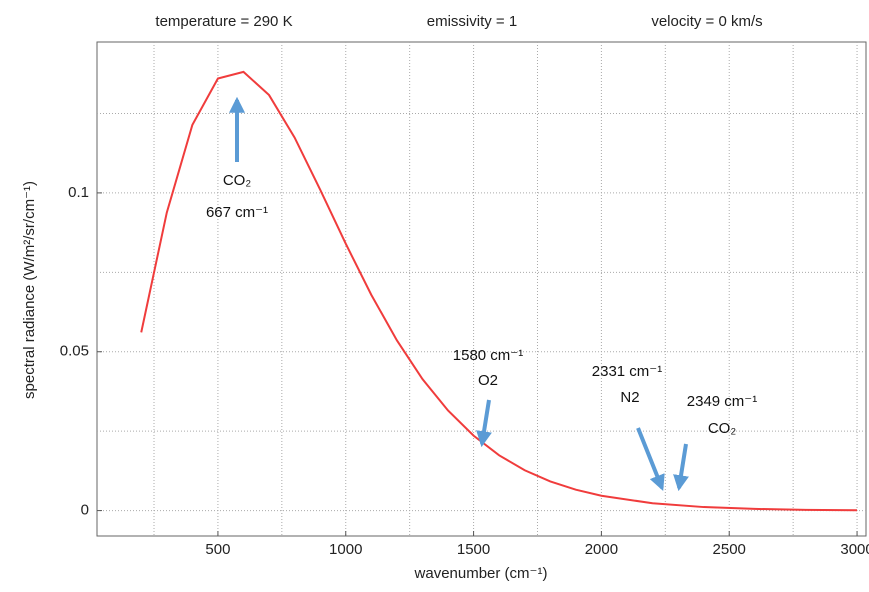  Describe the element at coordinates (85, 510) in the screenshot. I see `y-tick-label: 0` at that location.